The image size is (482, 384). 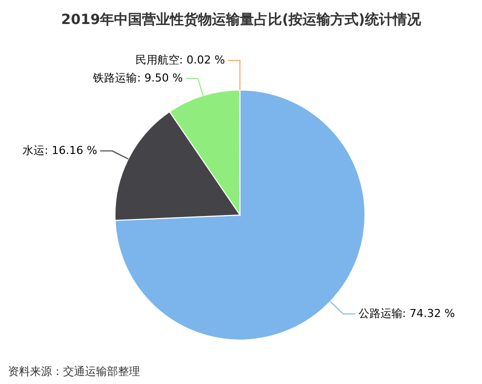 What do you see at coordinates (60, 150) in the screenshot?
I see `slice-label: 水运: 16.16 %` at bounding box center [60, 150].